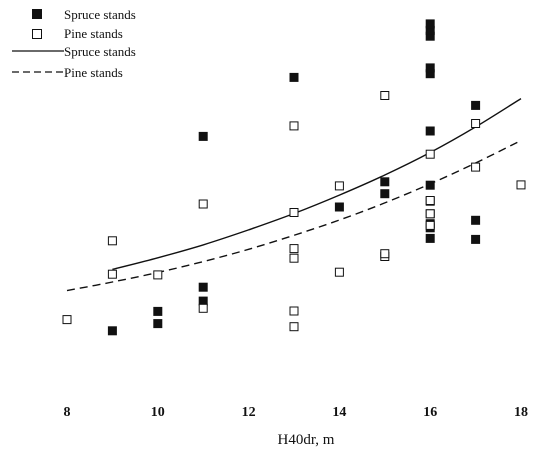 The height and width of the screenshot is (452, 538). I want to click on legend-label-spruce-curve: Spruce stands, so click(100, 51).